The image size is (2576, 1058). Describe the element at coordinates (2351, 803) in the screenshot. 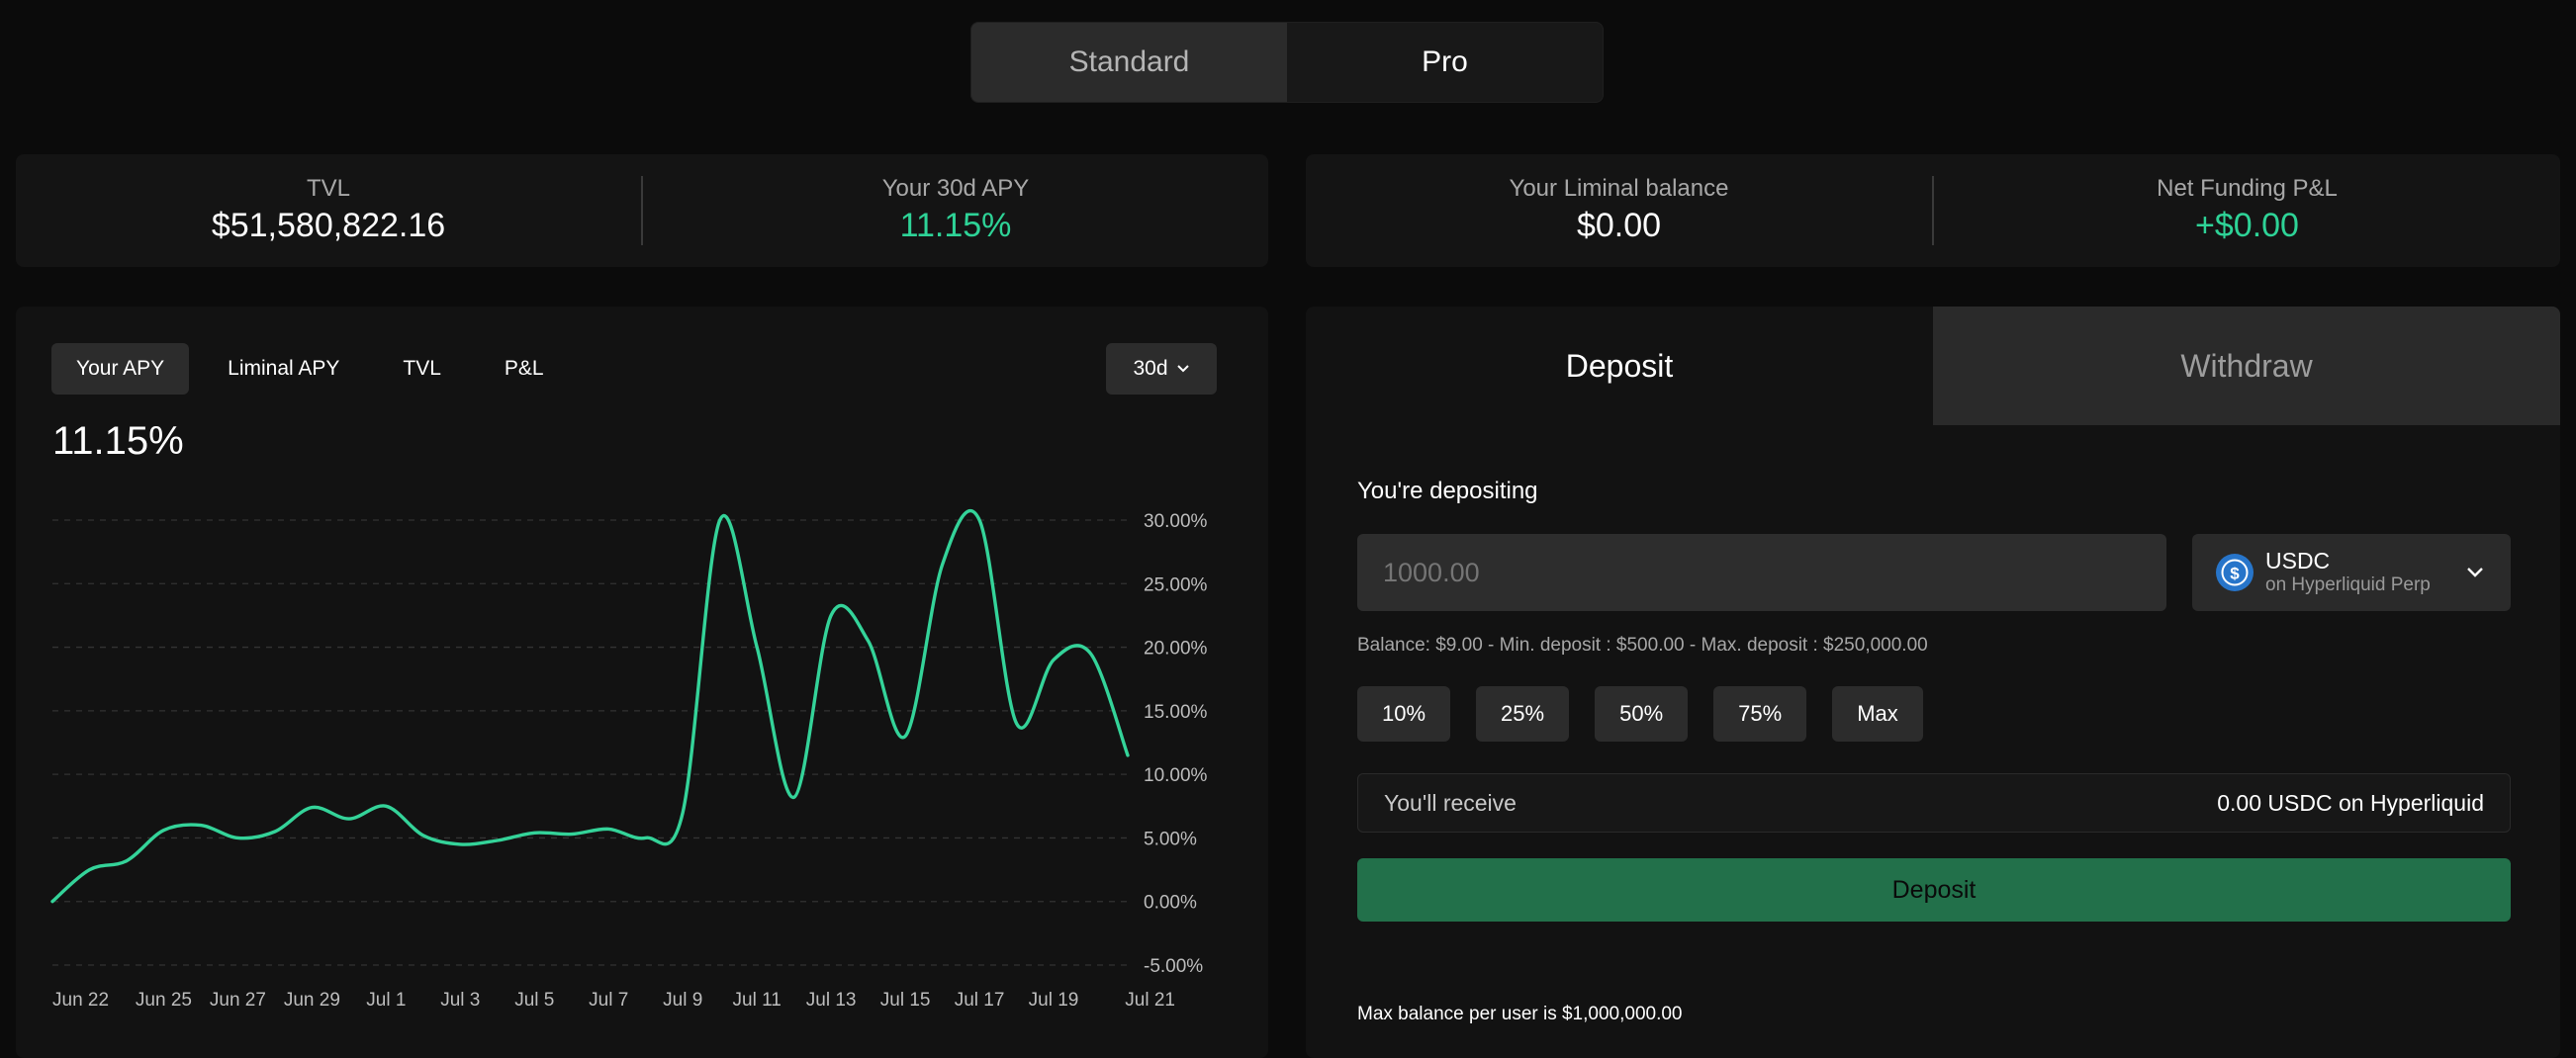

I see `receive-value: 0.00 USDC on Hyperliquid` at that location.